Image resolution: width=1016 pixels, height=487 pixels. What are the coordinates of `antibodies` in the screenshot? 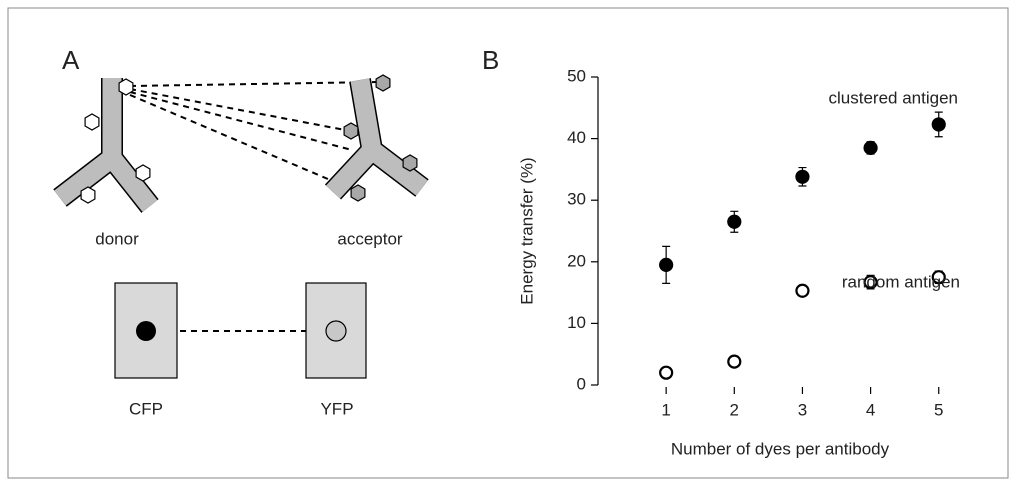 It's located at (241, 143).